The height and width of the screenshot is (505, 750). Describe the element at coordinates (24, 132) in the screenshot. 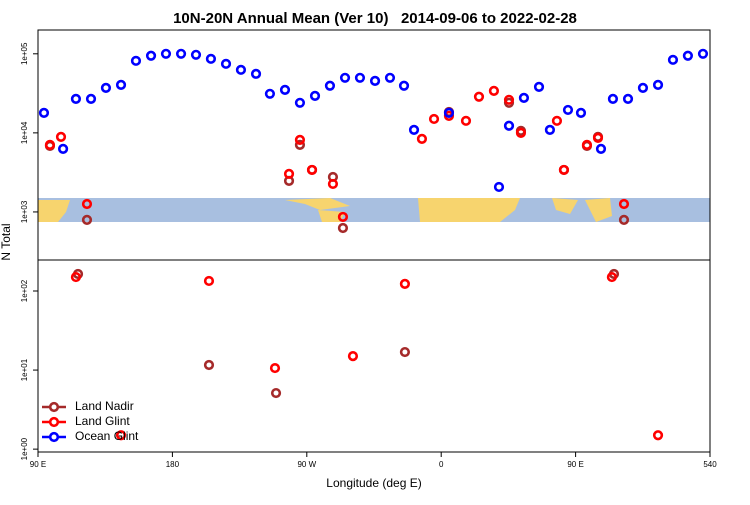

I see `y-tick-label: 1e+04` at that location.